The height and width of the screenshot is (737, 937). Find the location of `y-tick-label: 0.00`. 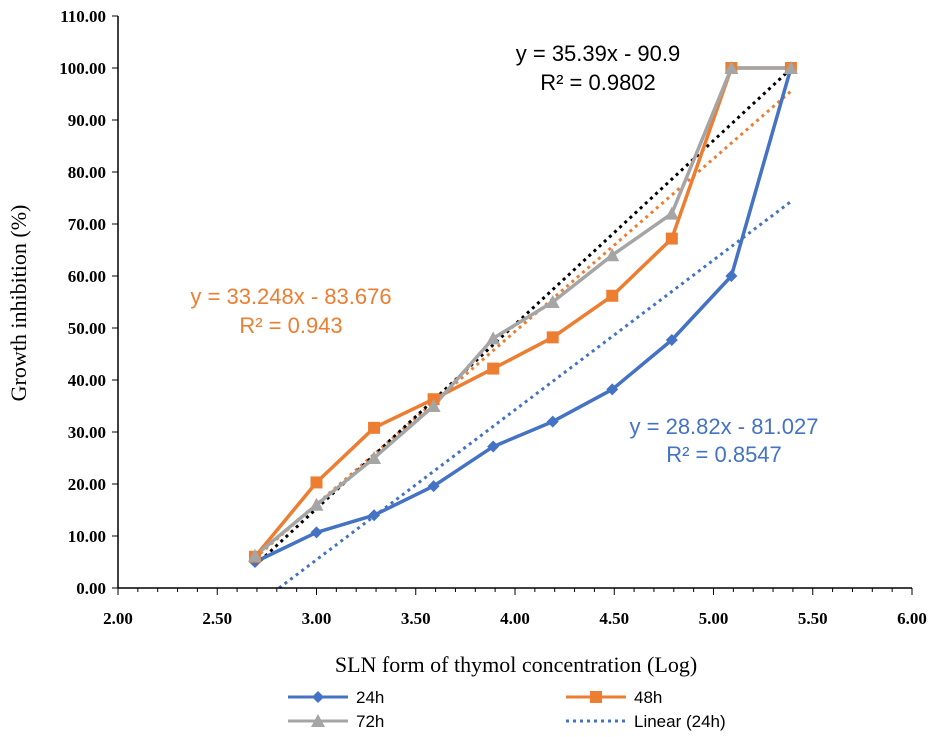

y-tick-label: 0.00 is located at coordinates (91, 588).